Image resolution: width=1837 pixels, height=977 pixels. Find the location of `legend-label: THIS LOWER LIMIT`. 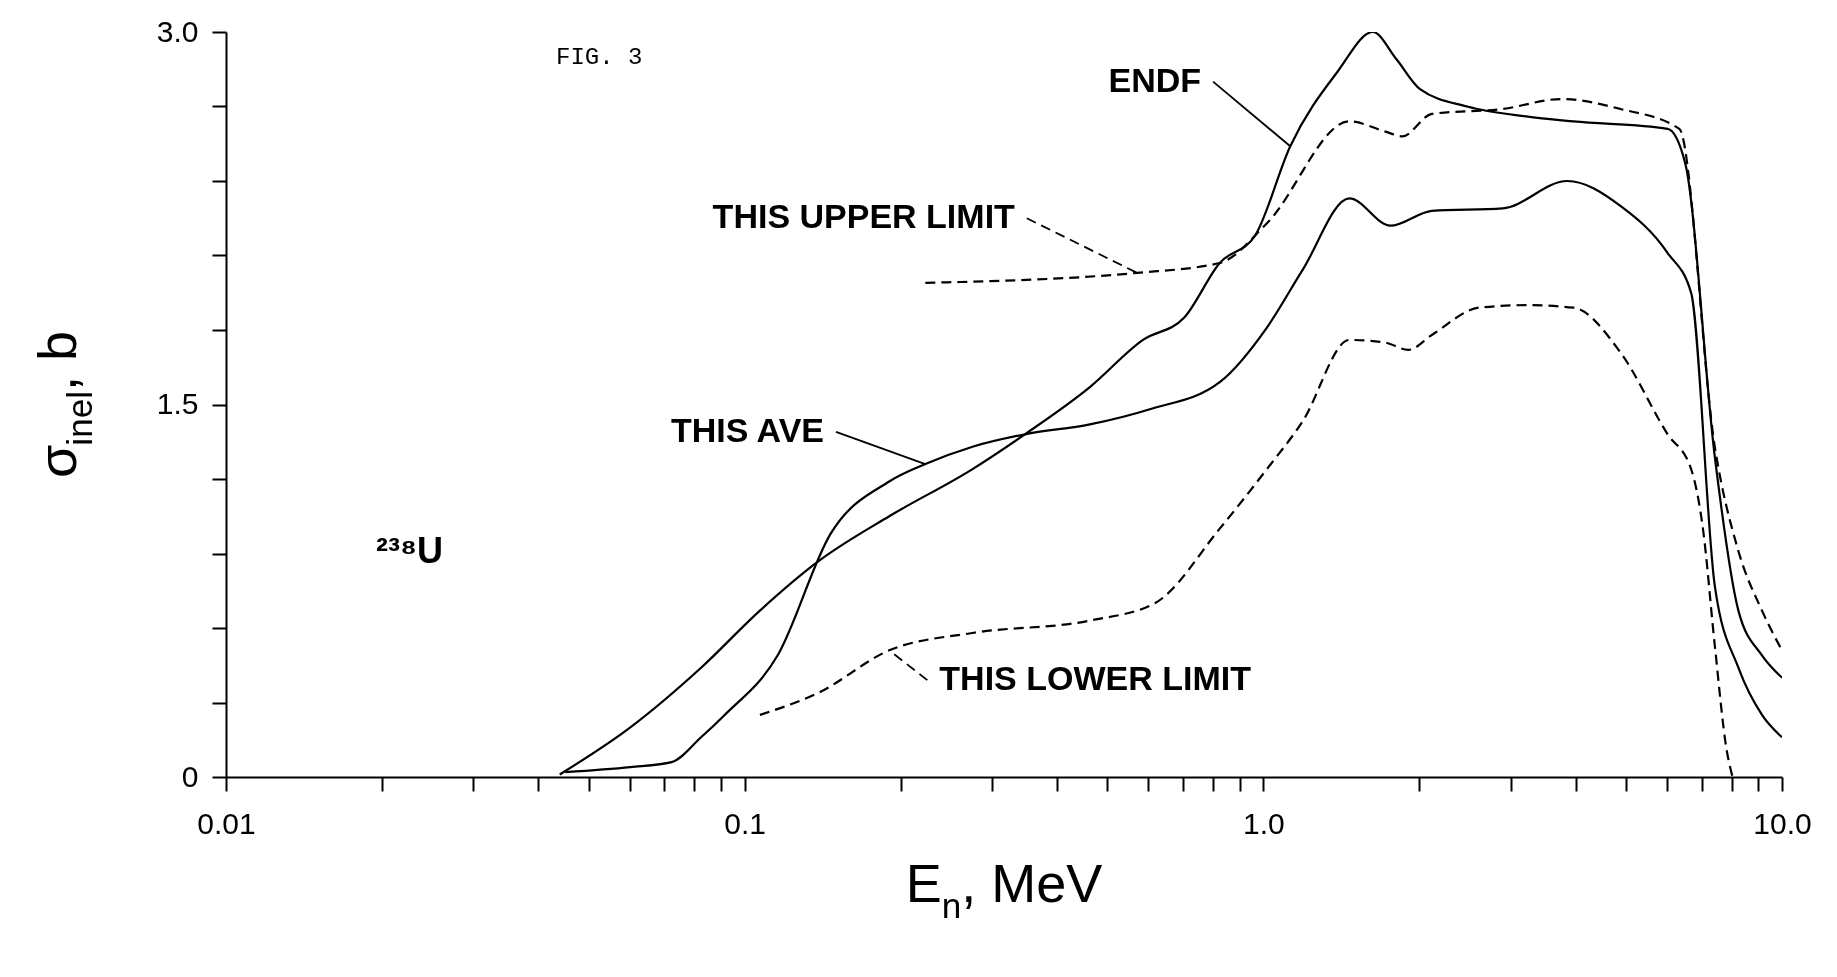

legend-label: THIS LOWER LIMIT is located at coordinates (1095, 678).